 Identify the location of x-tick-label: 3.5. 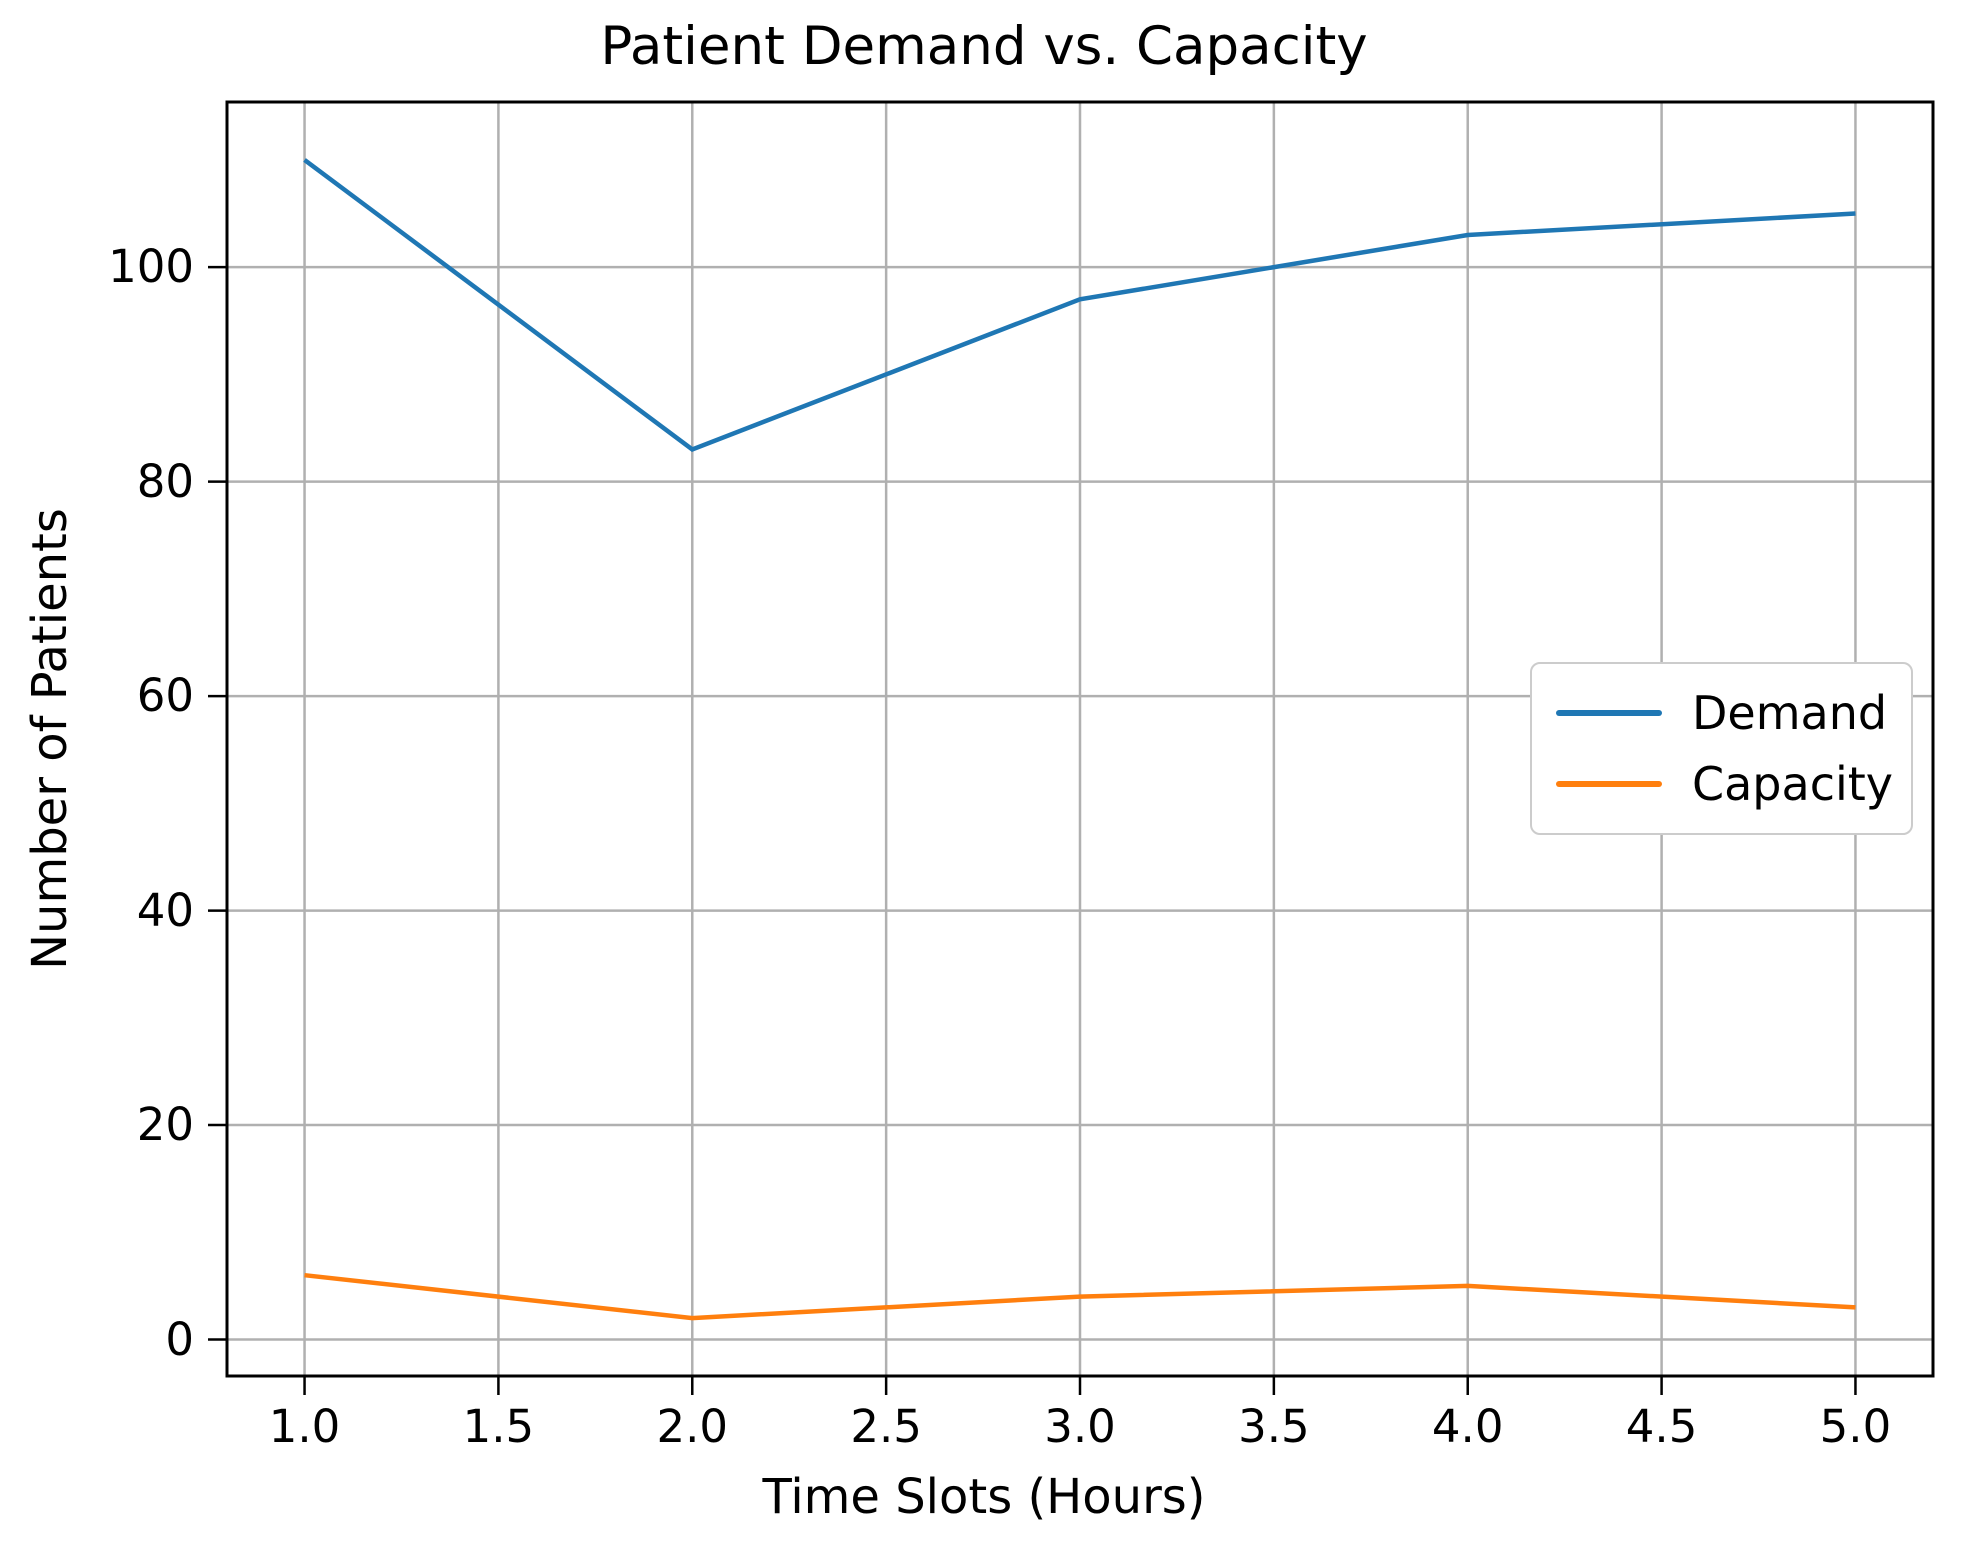
(1274, 1426).